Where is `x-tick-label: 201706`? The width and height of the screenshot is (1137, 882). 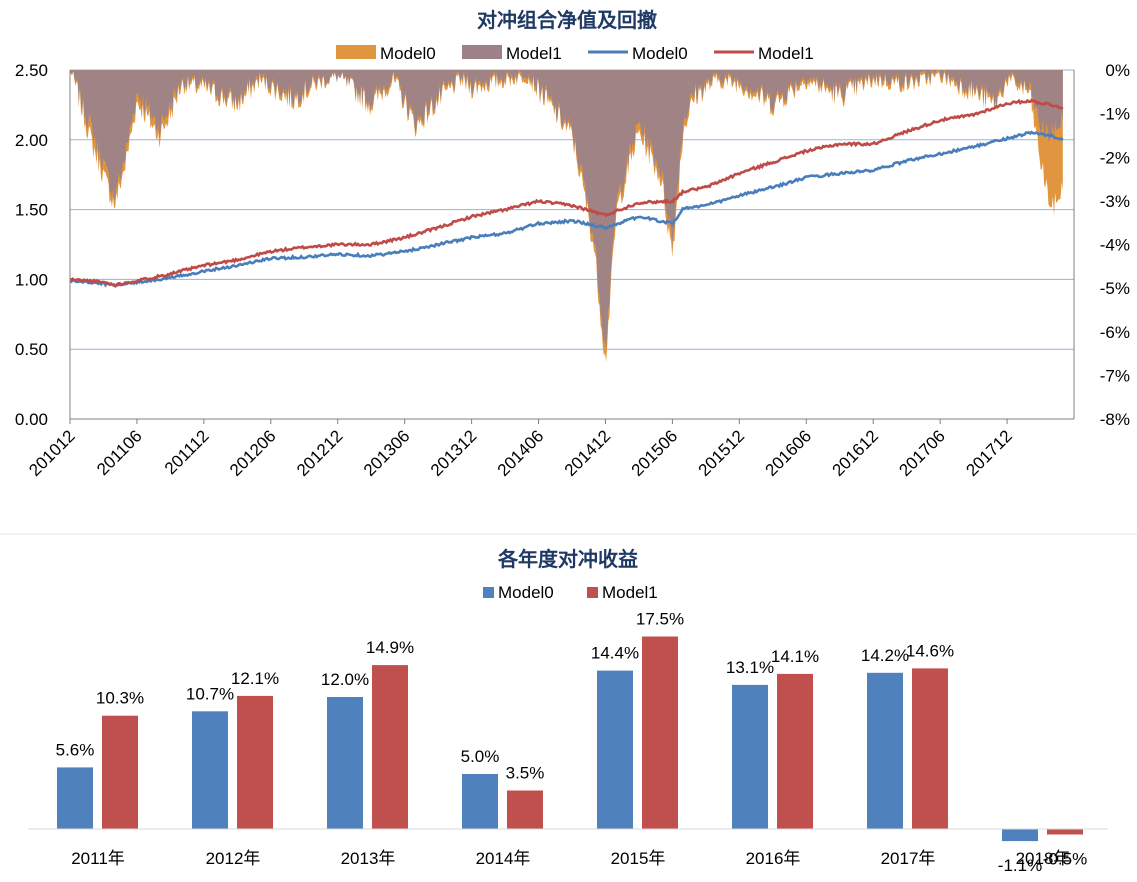 x-tick-label: 201706 is located at coordinates (922, 453).